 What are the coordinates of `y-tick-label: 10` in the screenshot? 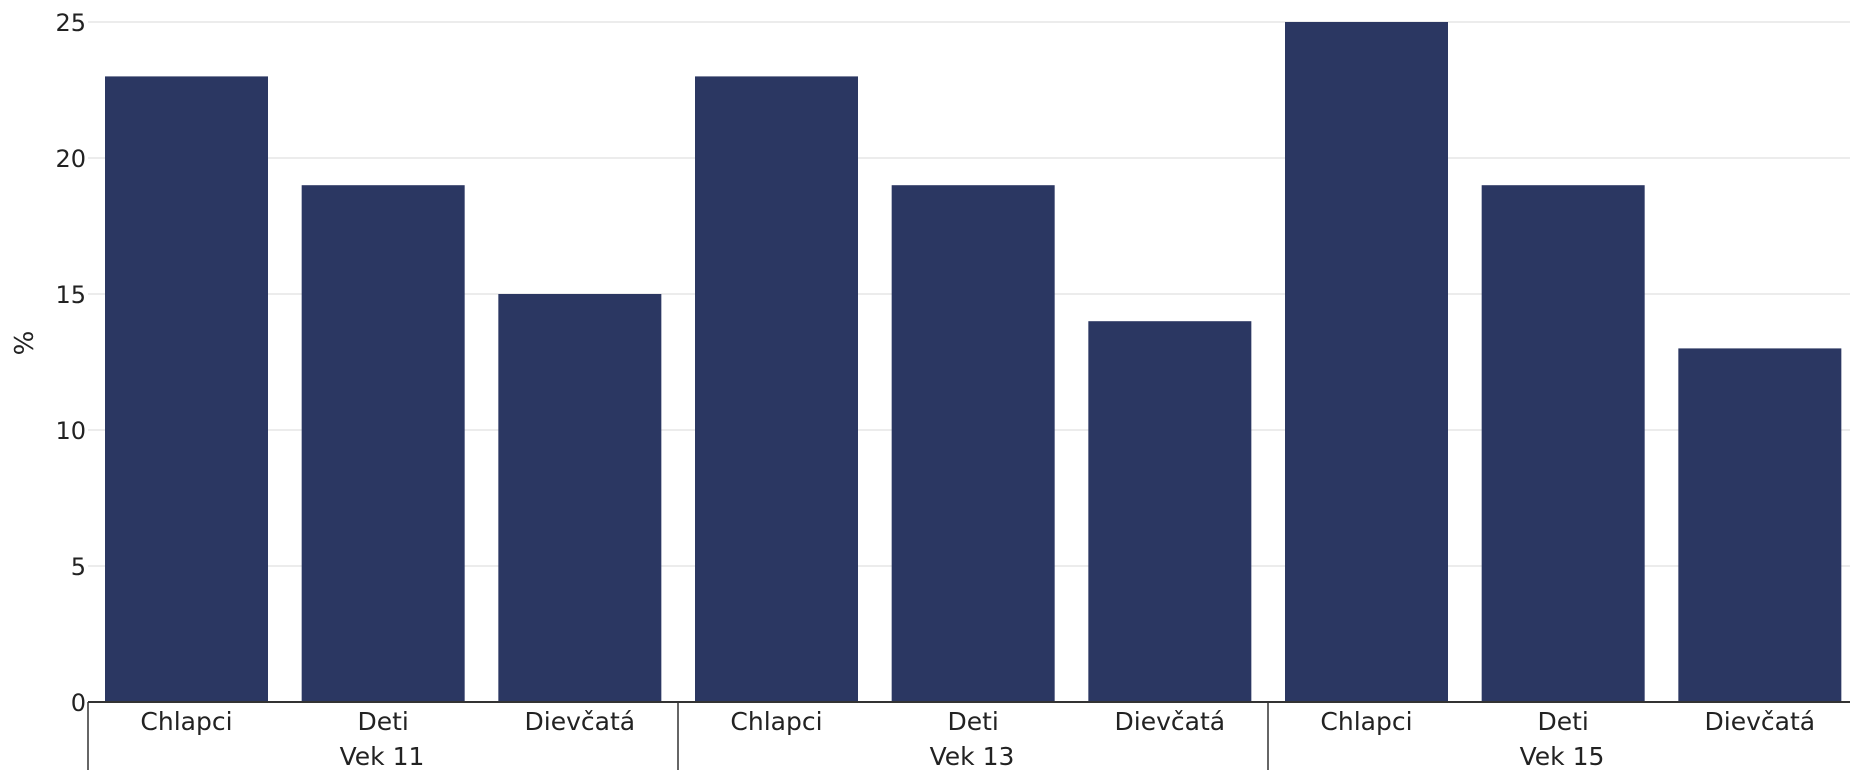 It's located at (70, 431).